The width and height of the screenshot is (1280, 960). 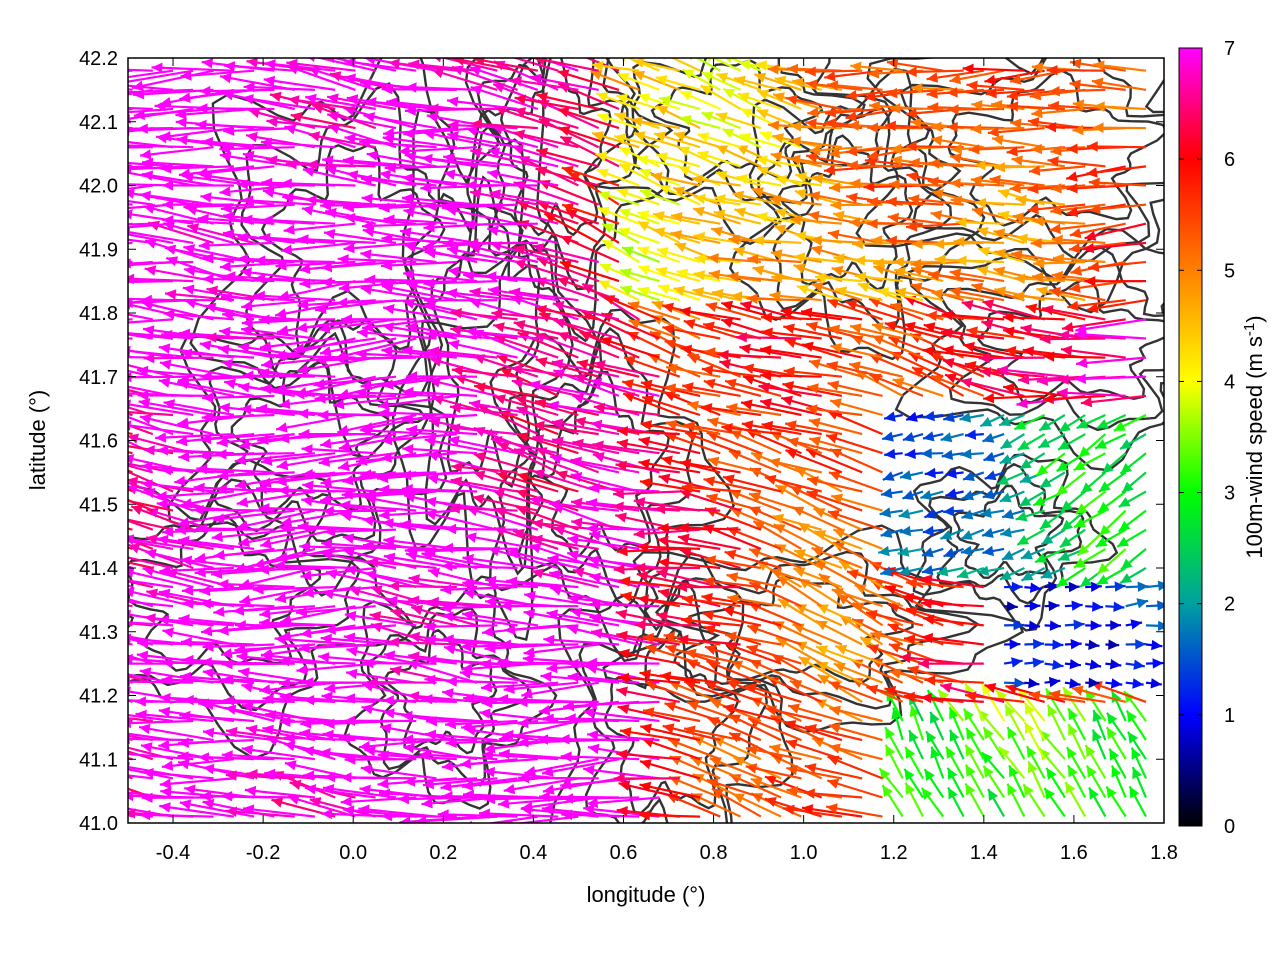 I want to click on contour-line, so click(x=857, y=214).